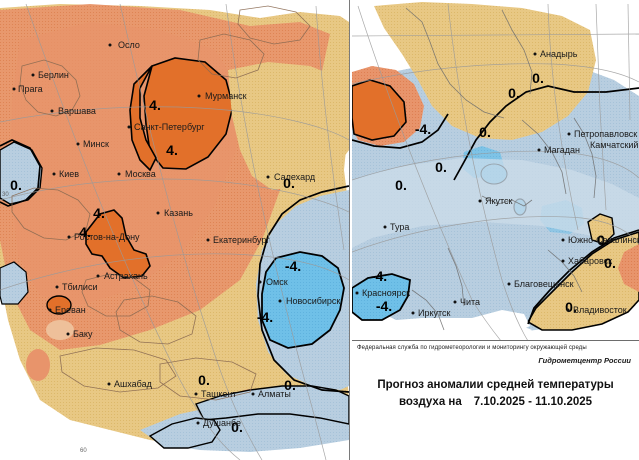 This screenshot has width=639, height=460. I want to click on contour-zero-salekhard, so click(303, 289).